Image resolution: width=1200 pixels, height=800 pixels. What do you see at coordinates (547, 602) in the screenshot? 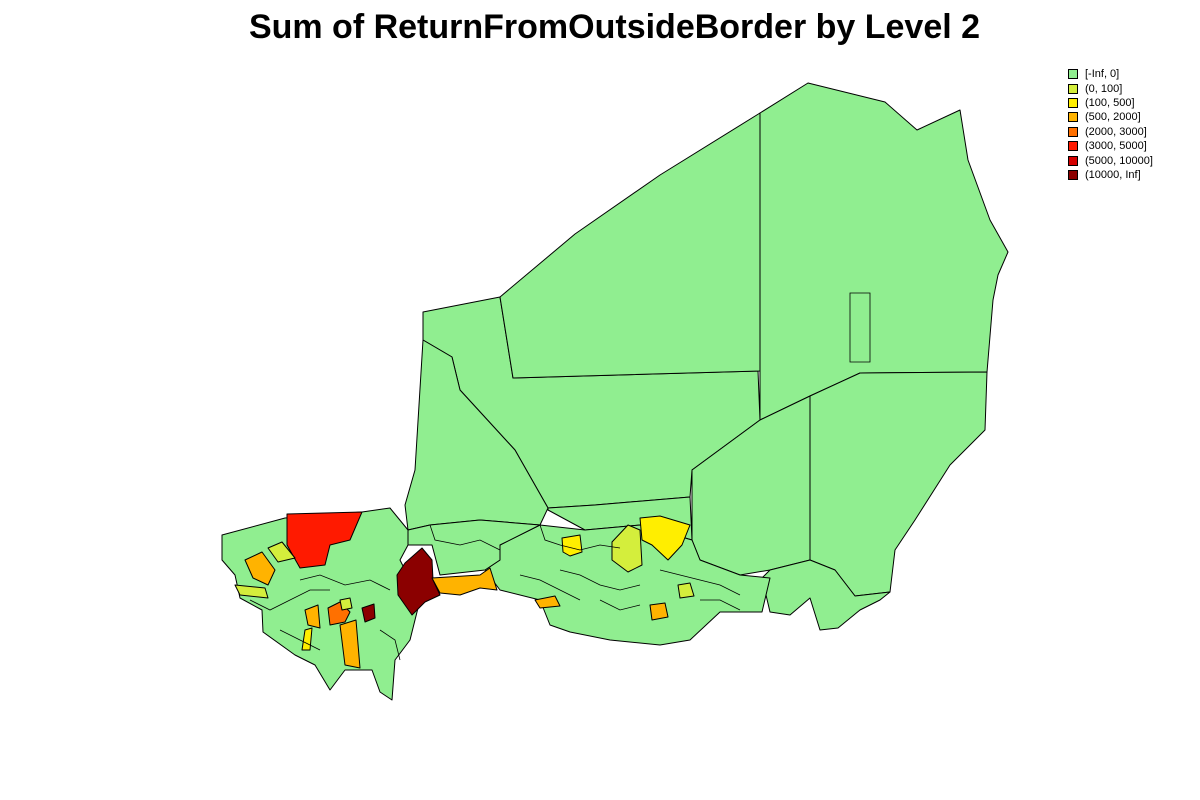
I see `region-orange-mid` at bounding box center [547, 602].